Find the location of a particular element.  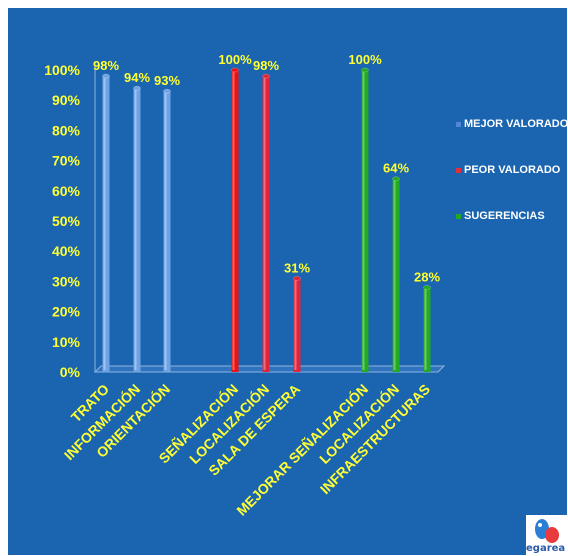

legend-label: PEOR VALORADO is located at coordinates (512, 170).